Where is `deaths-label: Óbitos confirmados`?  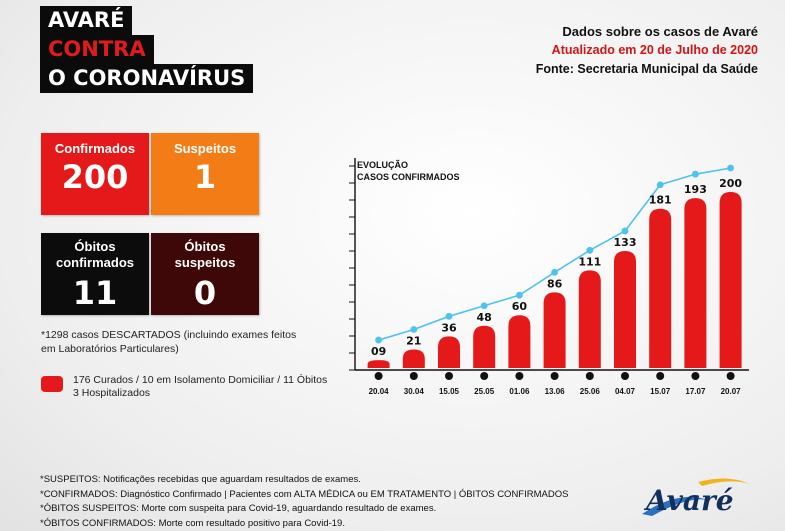
deaths-label: Óbitos confirmados is located at coordinates (95, 255).